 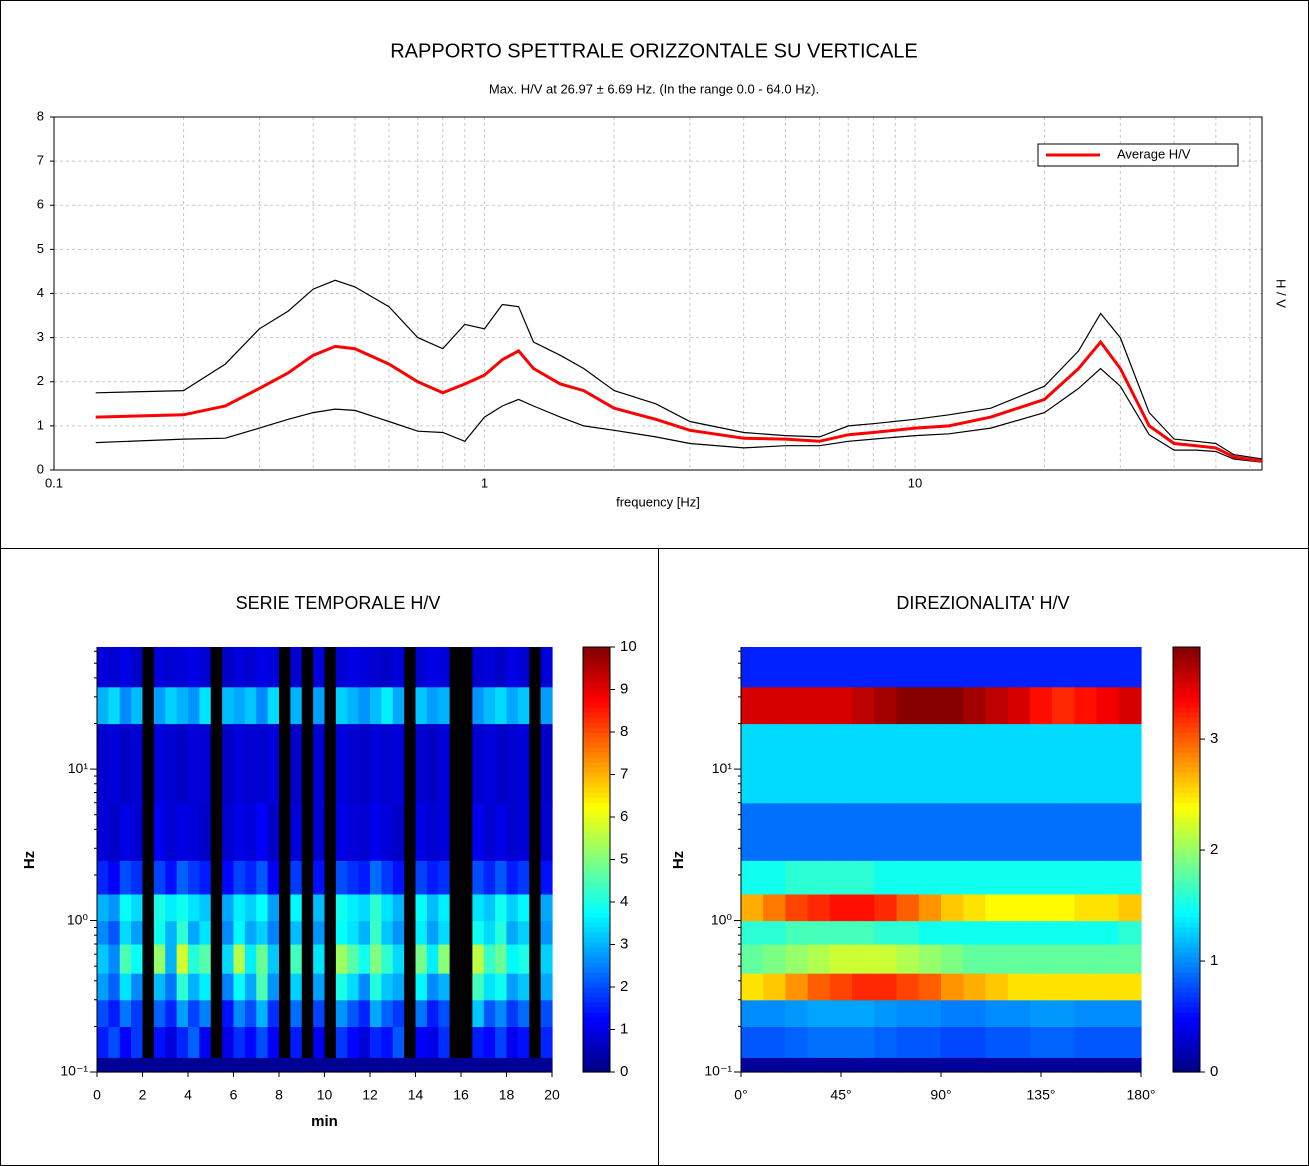 I want to click on x-tick-label: 8, so click(x=279, y=1095).